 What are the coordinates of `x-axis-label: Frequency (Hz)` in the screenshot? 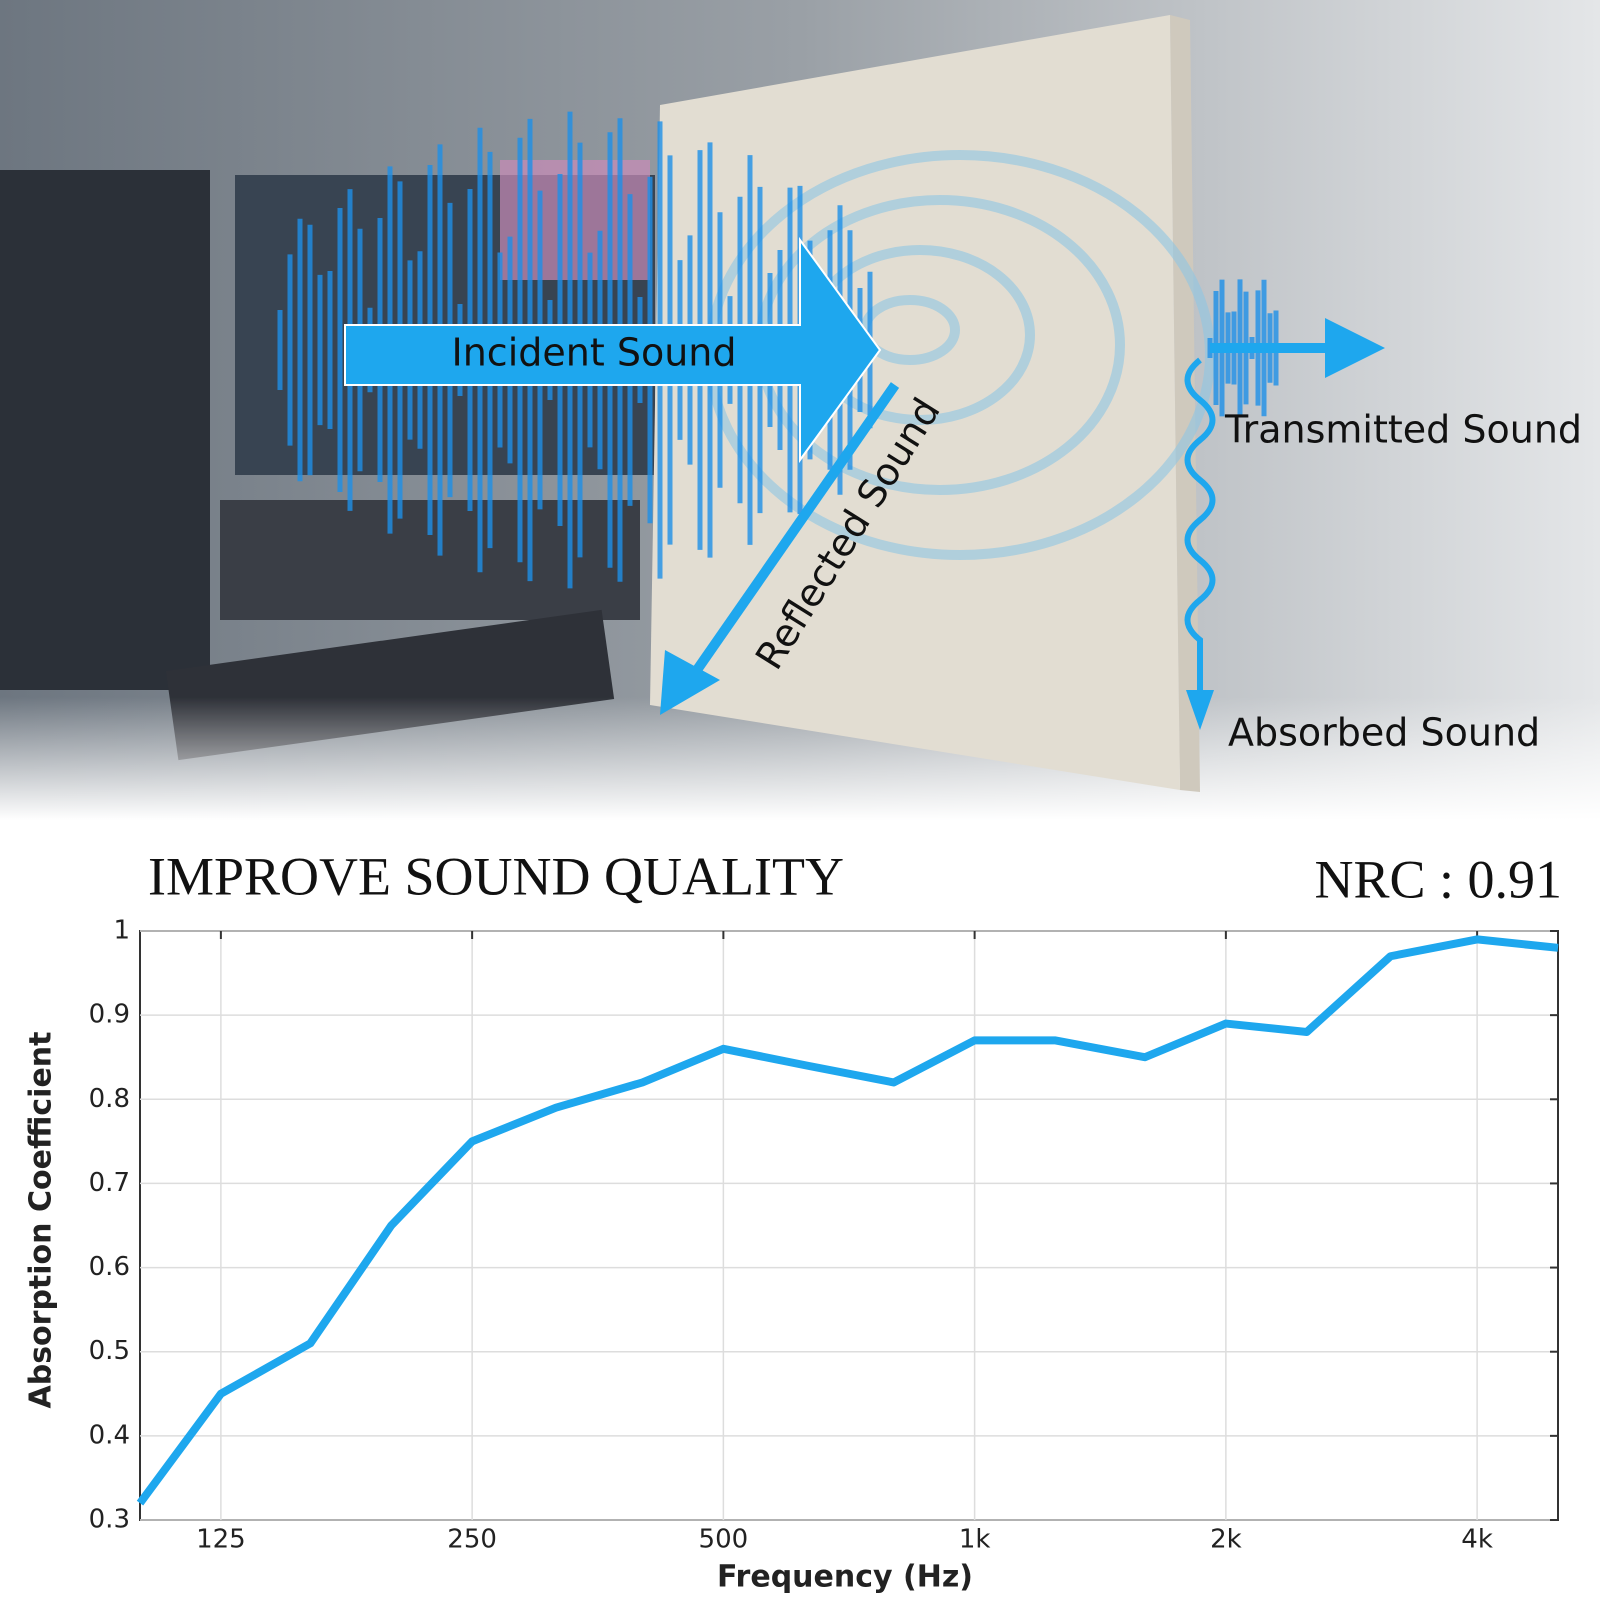 It's located at (845, 1577).